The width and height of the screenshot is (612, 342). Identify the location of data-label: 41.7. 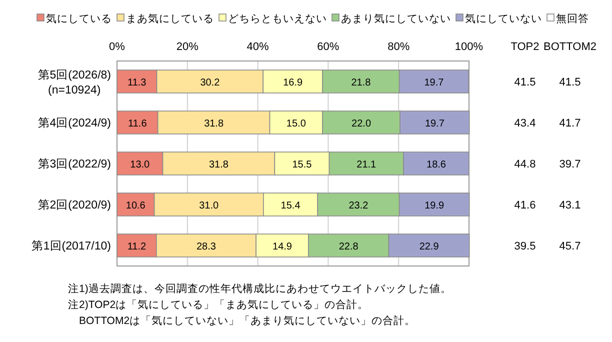
(570, 124).